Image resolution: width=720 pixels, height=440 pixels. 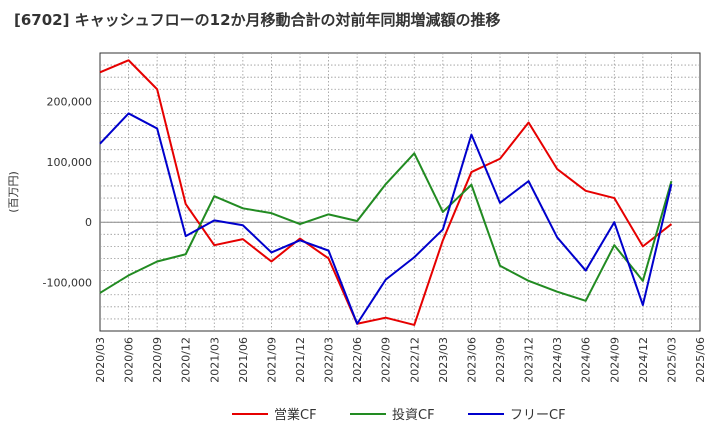 What do you see at coordinates (557, 360) in the screenshot?
I see `x-tick-label: 2024/03` at bounding box center [557, 360].